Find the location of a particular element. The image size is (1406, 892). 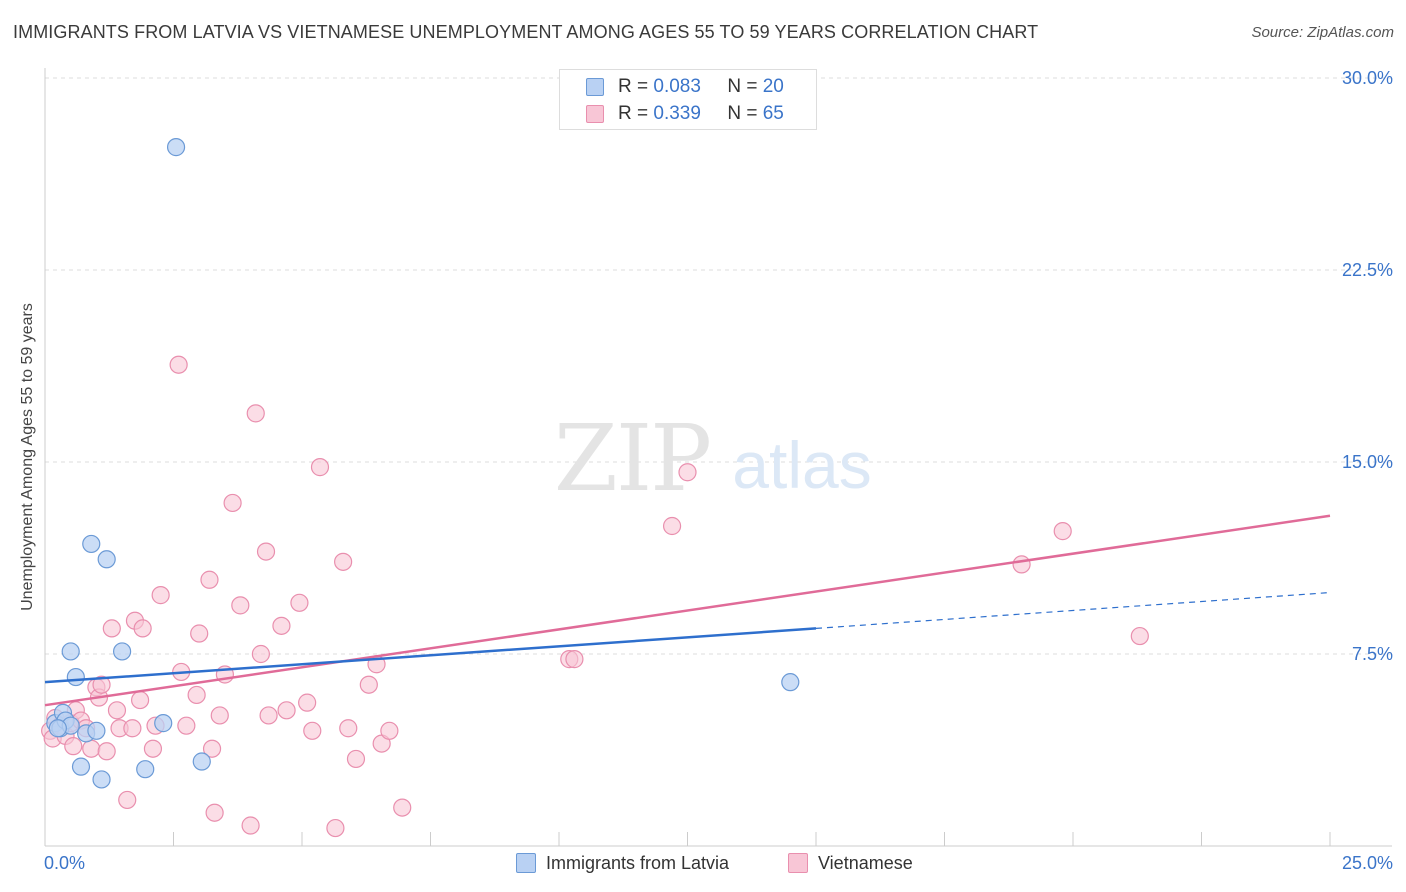

y-tick-labels: 7.5% 15.0% 22.5% 30.0% is located at coordinates (1367, 366).